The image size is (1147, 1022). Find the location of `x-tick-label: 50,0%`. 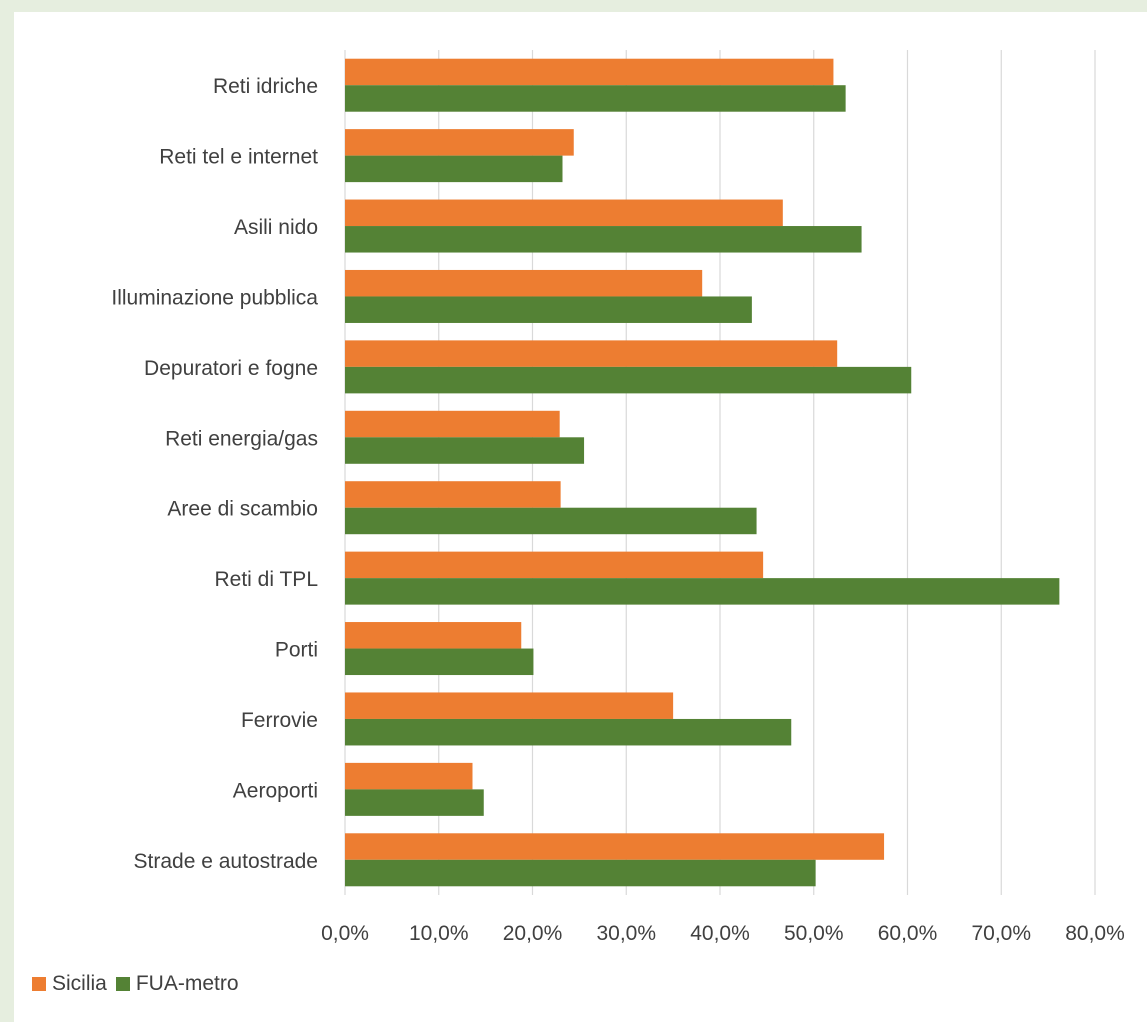

x-tick-label: 50,0% is located at coordinates (814, 933).